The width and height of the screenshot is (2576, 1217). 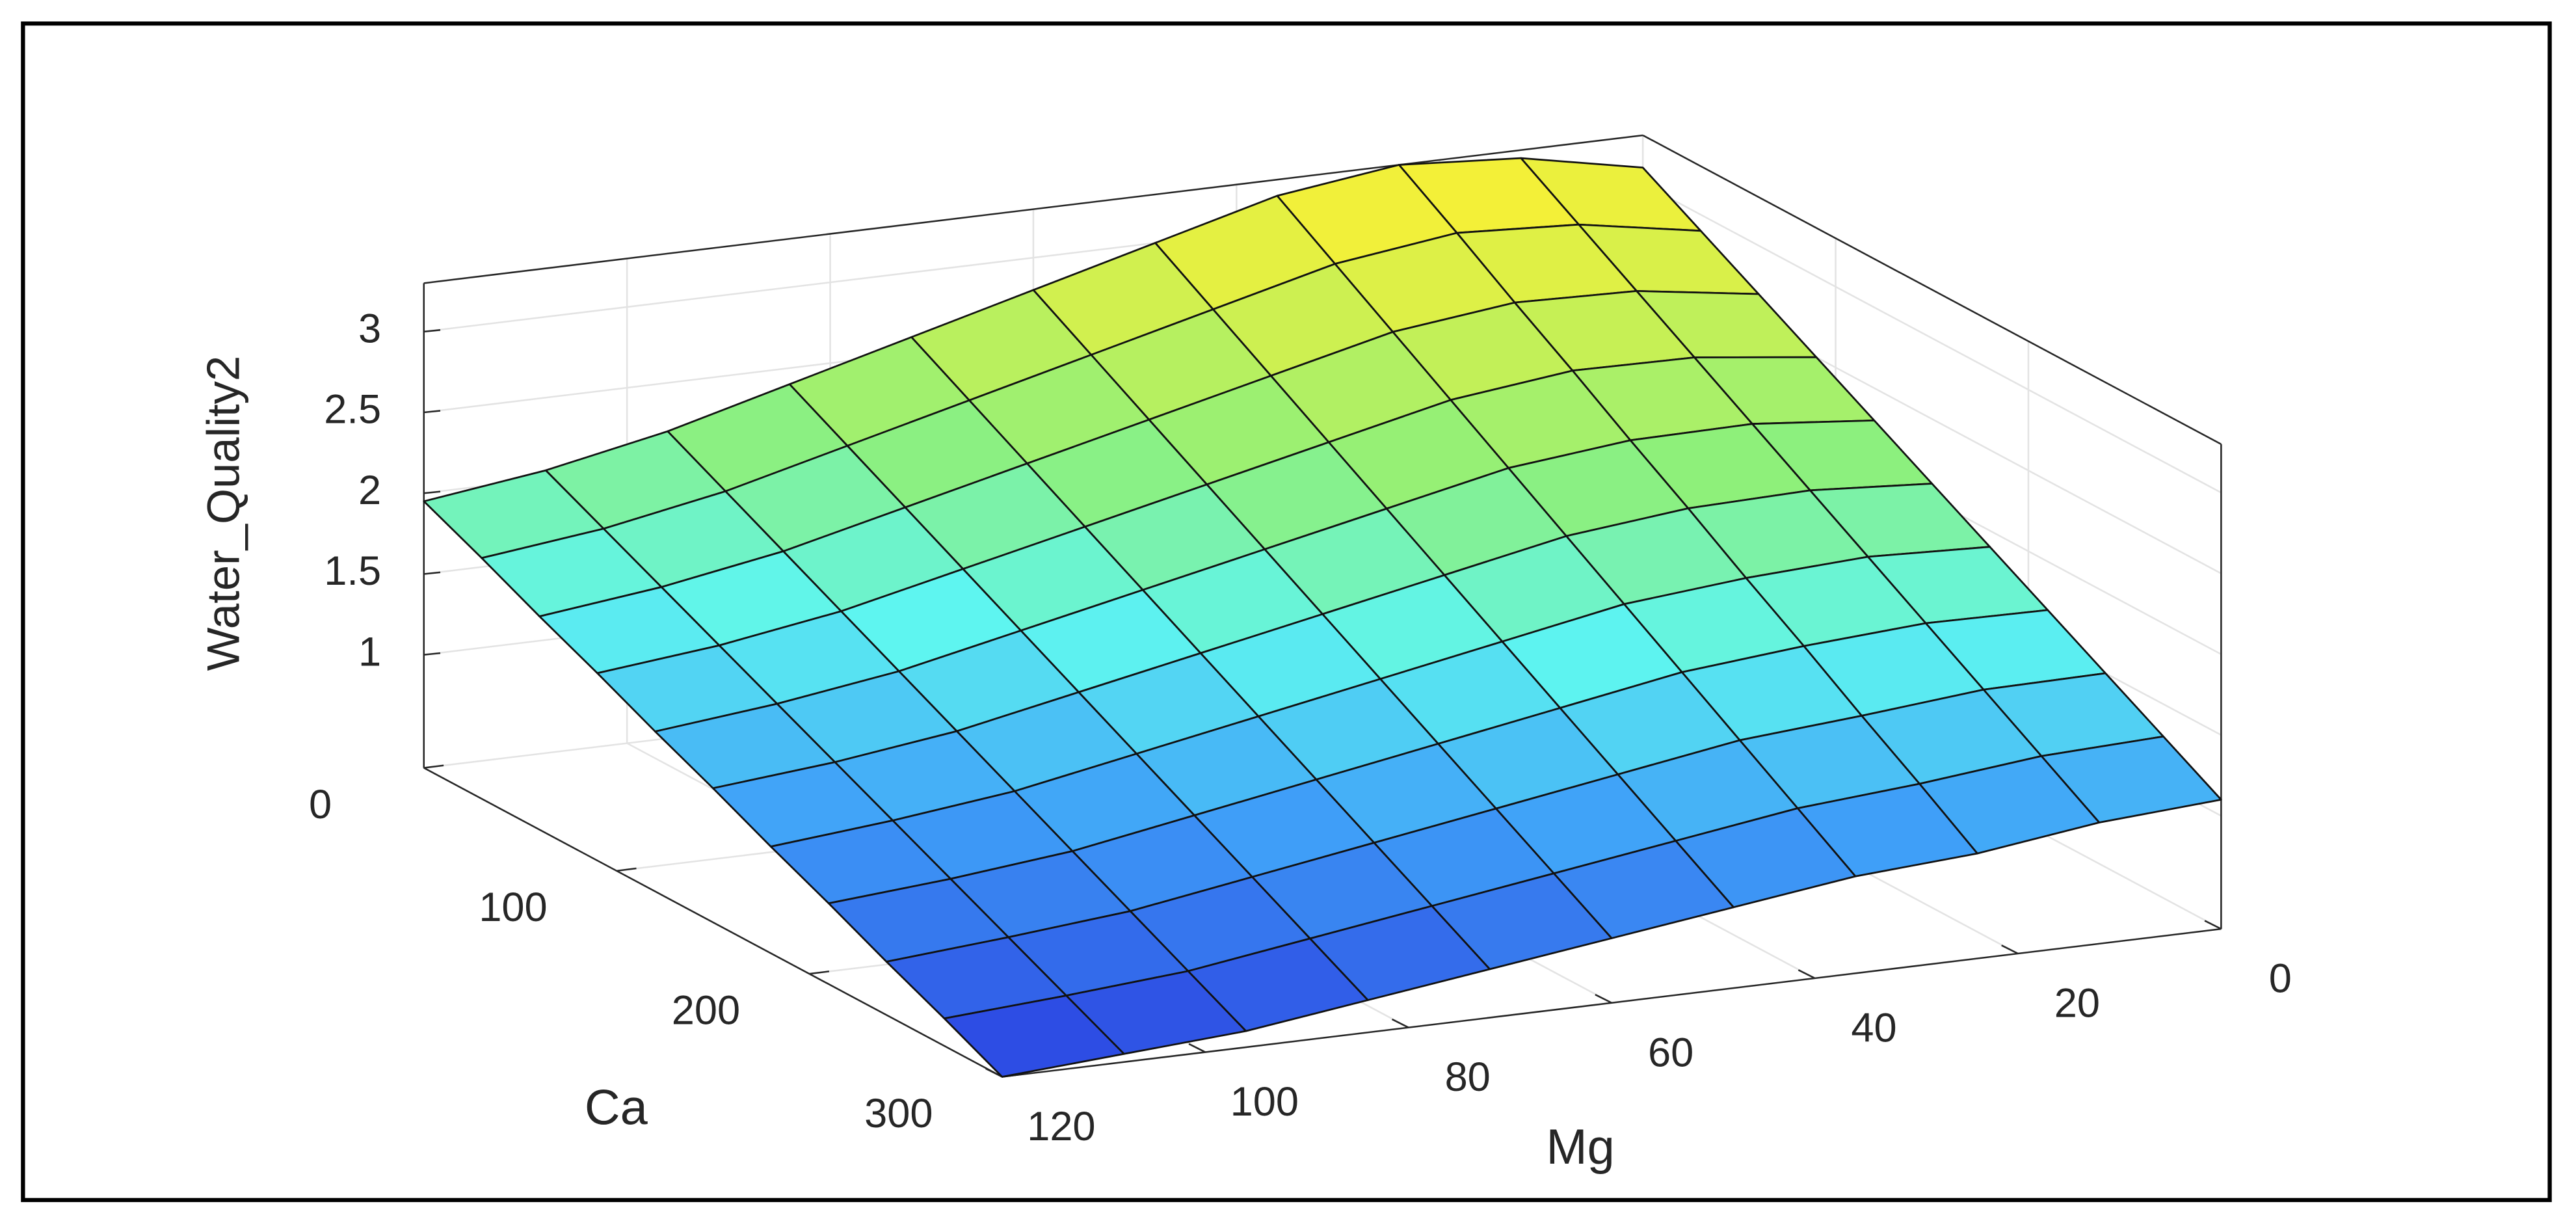 What do you see at coordinates (1061, 1126) in the screenshot?
I see `x-tick-label: 120` at bounding box center [1061, 1126].